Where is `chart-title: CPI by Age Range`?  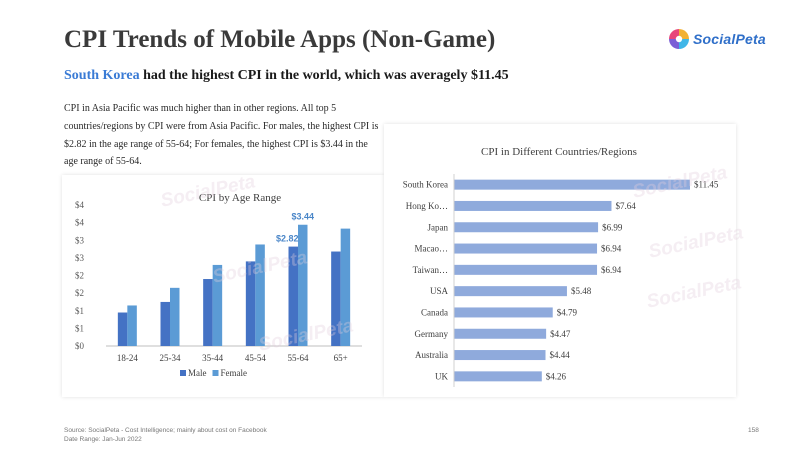 chart-title: CPI by Age Range is located at coordinates (240, 198).